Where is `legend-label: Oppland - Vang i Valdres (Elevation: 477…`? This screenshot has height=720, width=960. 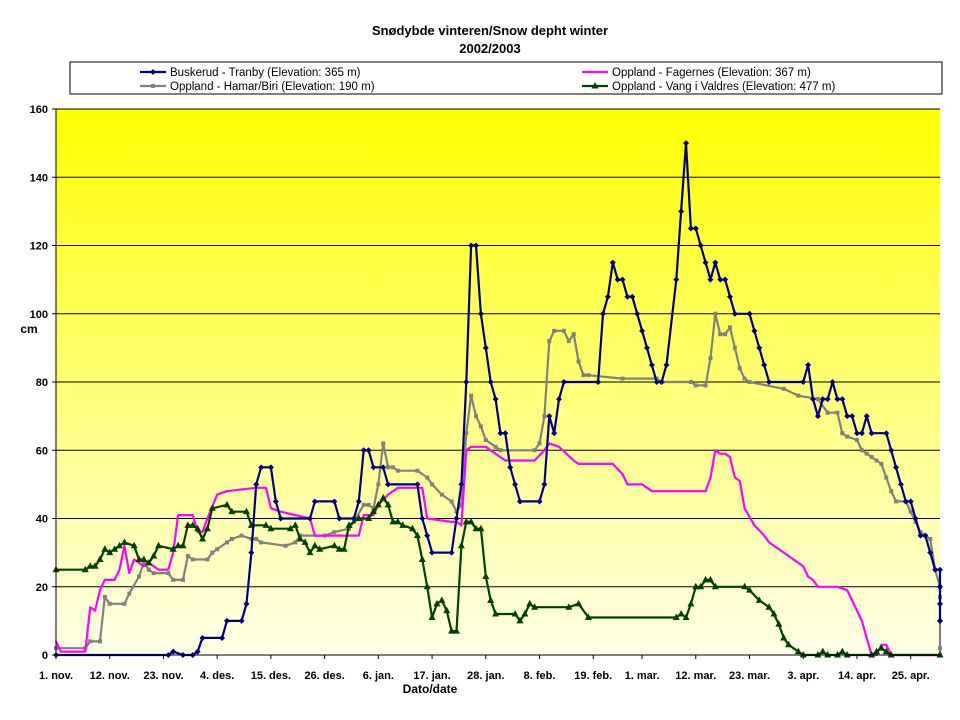
legend-label: Oppland - Vang i Valdres (Elevation: 477… is located at coordinates (723, 87).